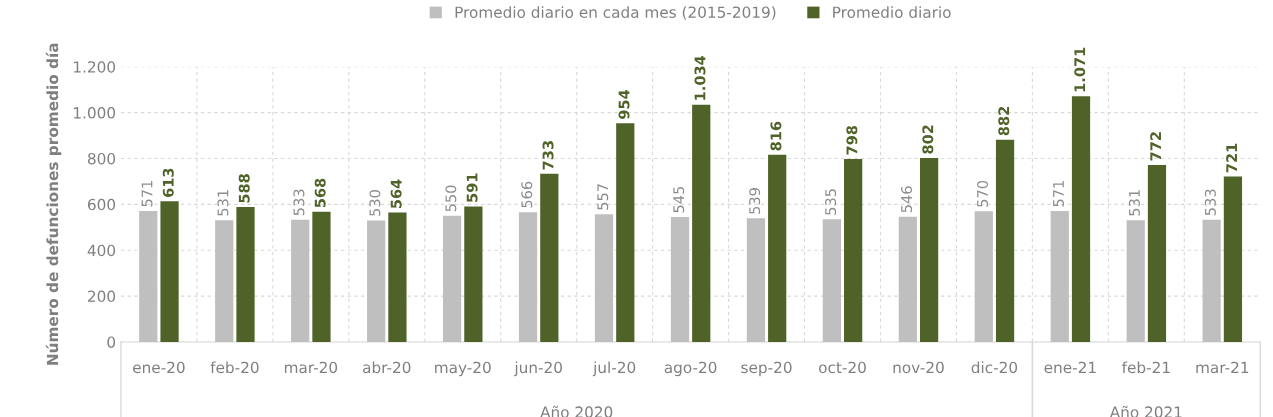 The height and width of the screenshot is (417, 1273). Describe the element at coordinates (615, 13) in the screenshot. I see `legend-label: Promedio diario en cada mes (2015-2019)` at that location.